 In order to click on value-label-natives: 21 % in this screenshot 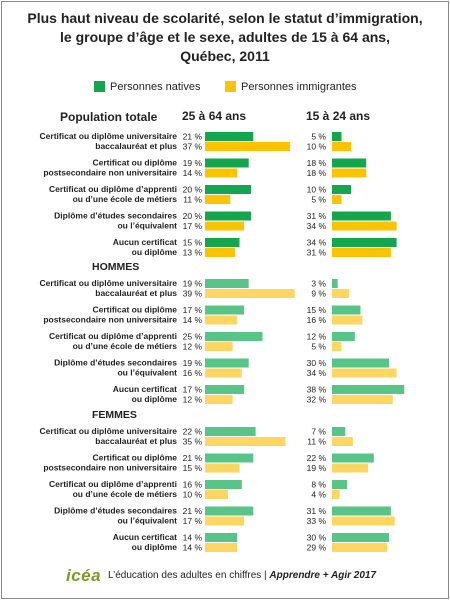, I will do `click(193, 137)`.